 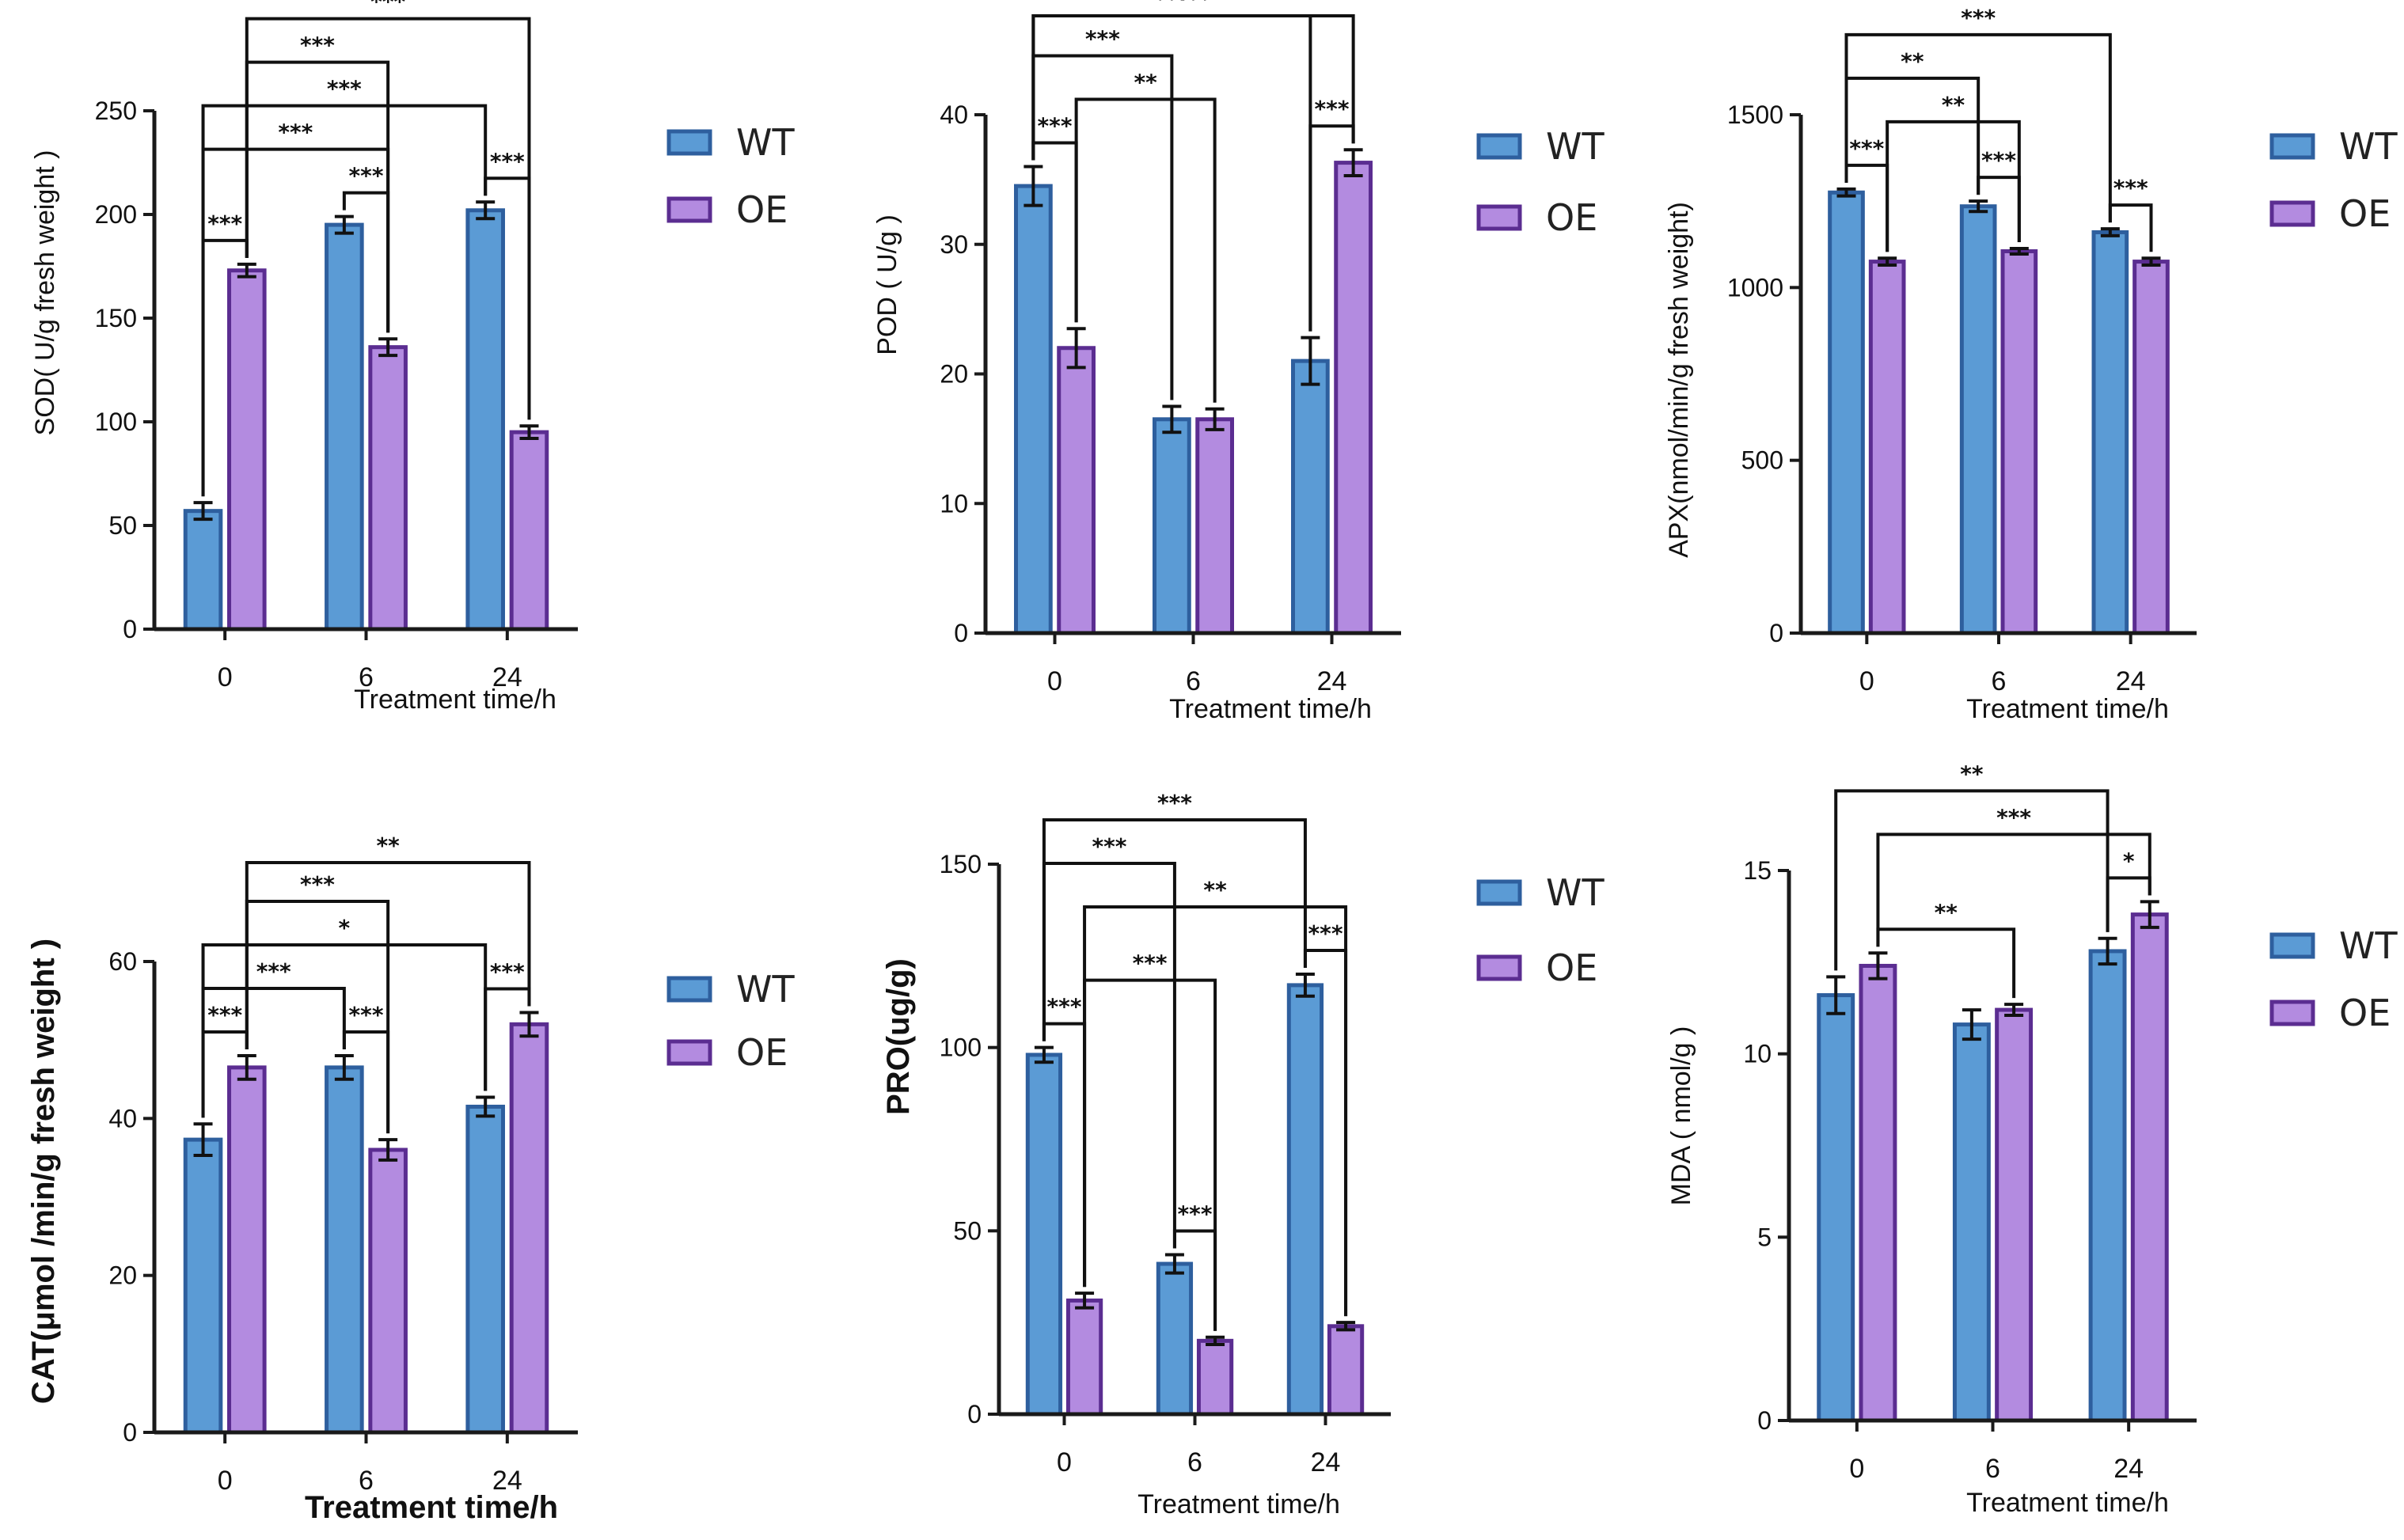 What do you see at coordinates (2000, 681) in the screenshot?
I see `apx-x-tick-label: 6` at bounding box center [2000, 681].